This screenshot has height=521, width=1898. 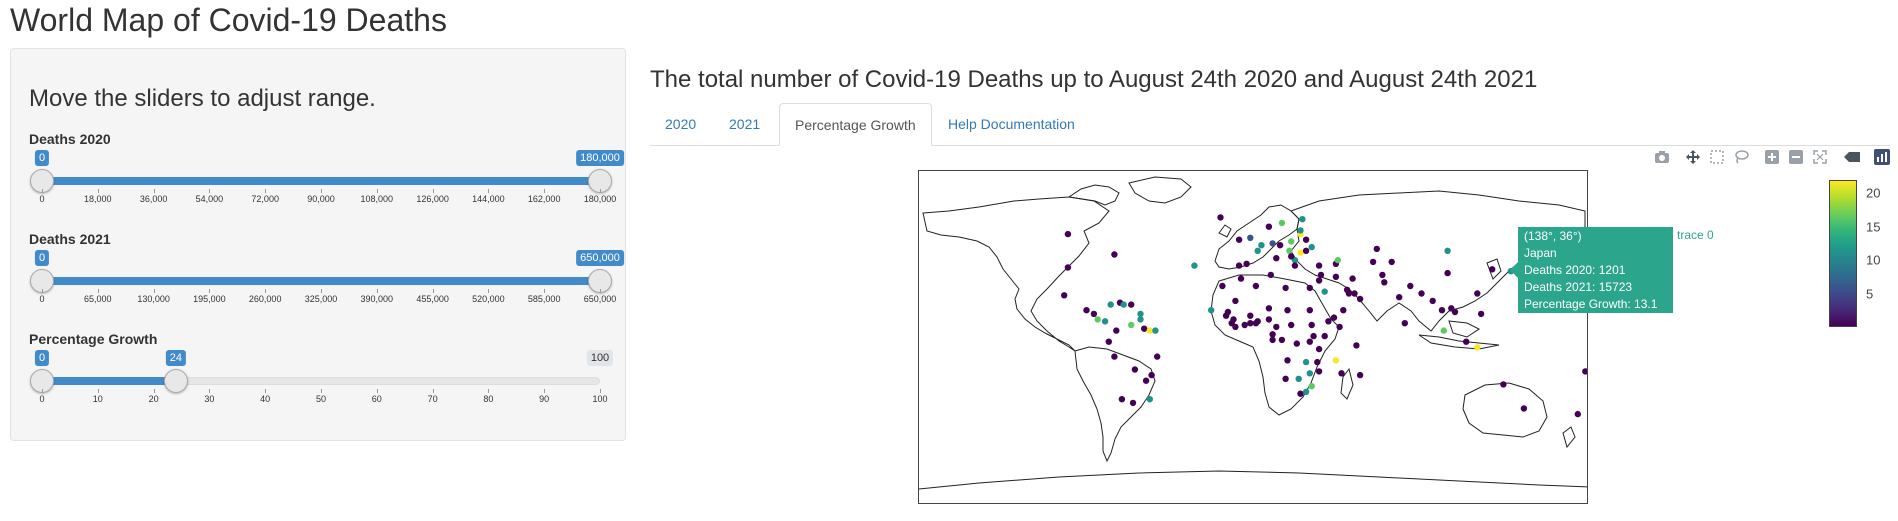 What do you see at coordinates (1882, 157) in the screenshot?
I see `plotly-logo-icon` at bounding box center [1882, 157].